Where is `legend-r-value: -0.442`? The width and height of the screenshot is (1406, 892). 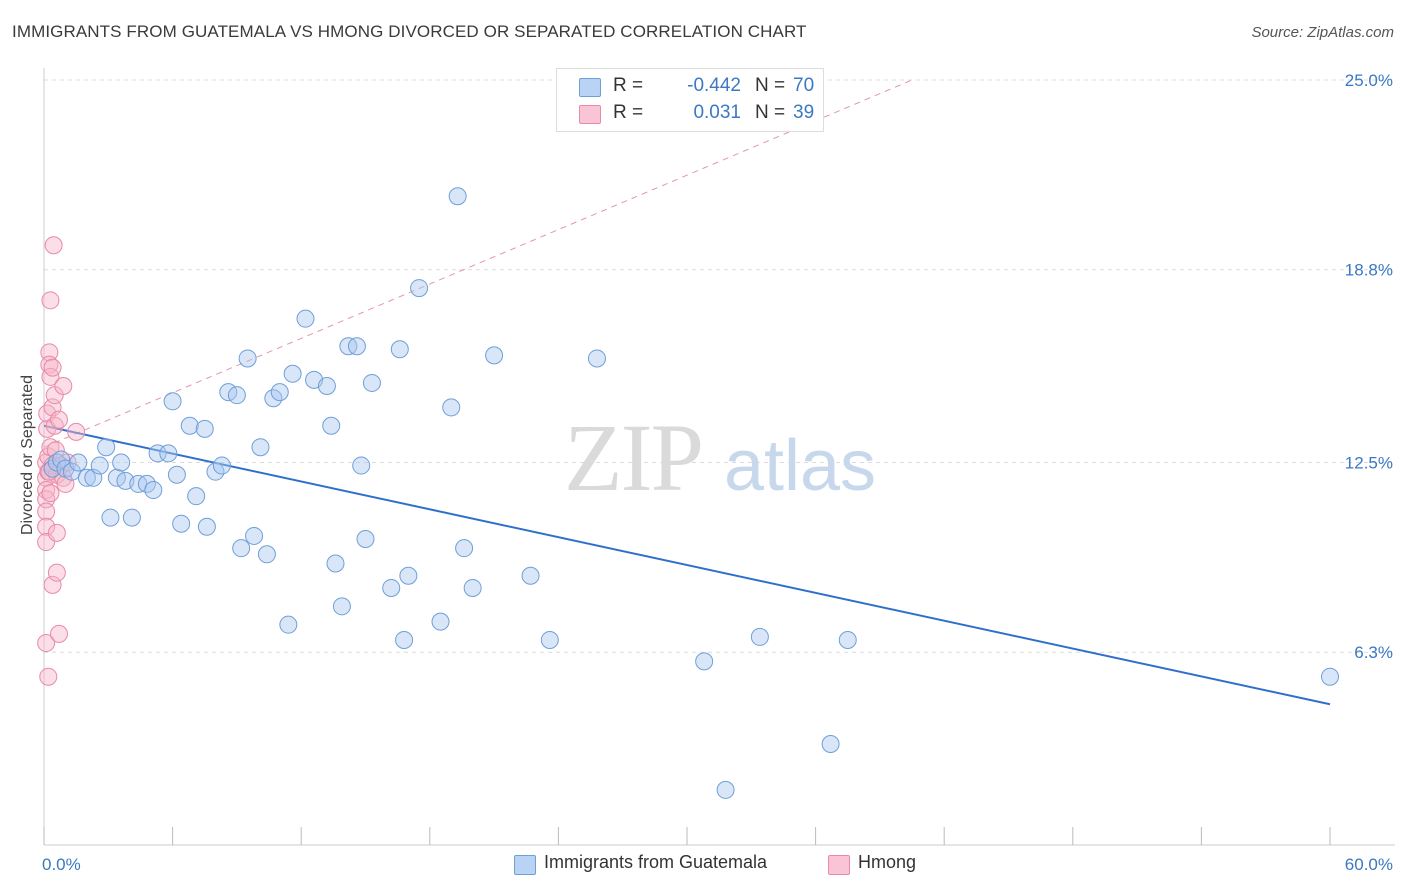 legend-r-value: -0.442 is located at coordinates (714, 85).